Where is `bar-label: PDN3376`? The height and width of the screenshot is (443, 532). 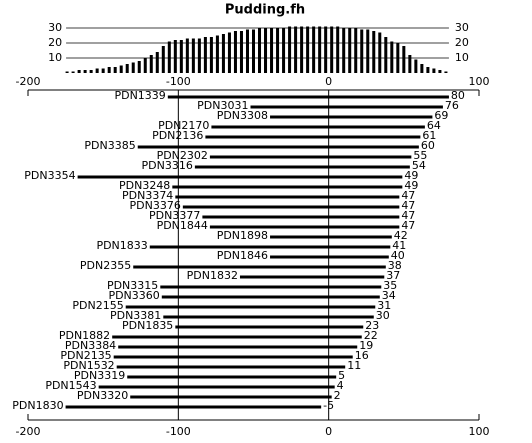 bar-label: PDN3376 is located at coordinates (155, 205).